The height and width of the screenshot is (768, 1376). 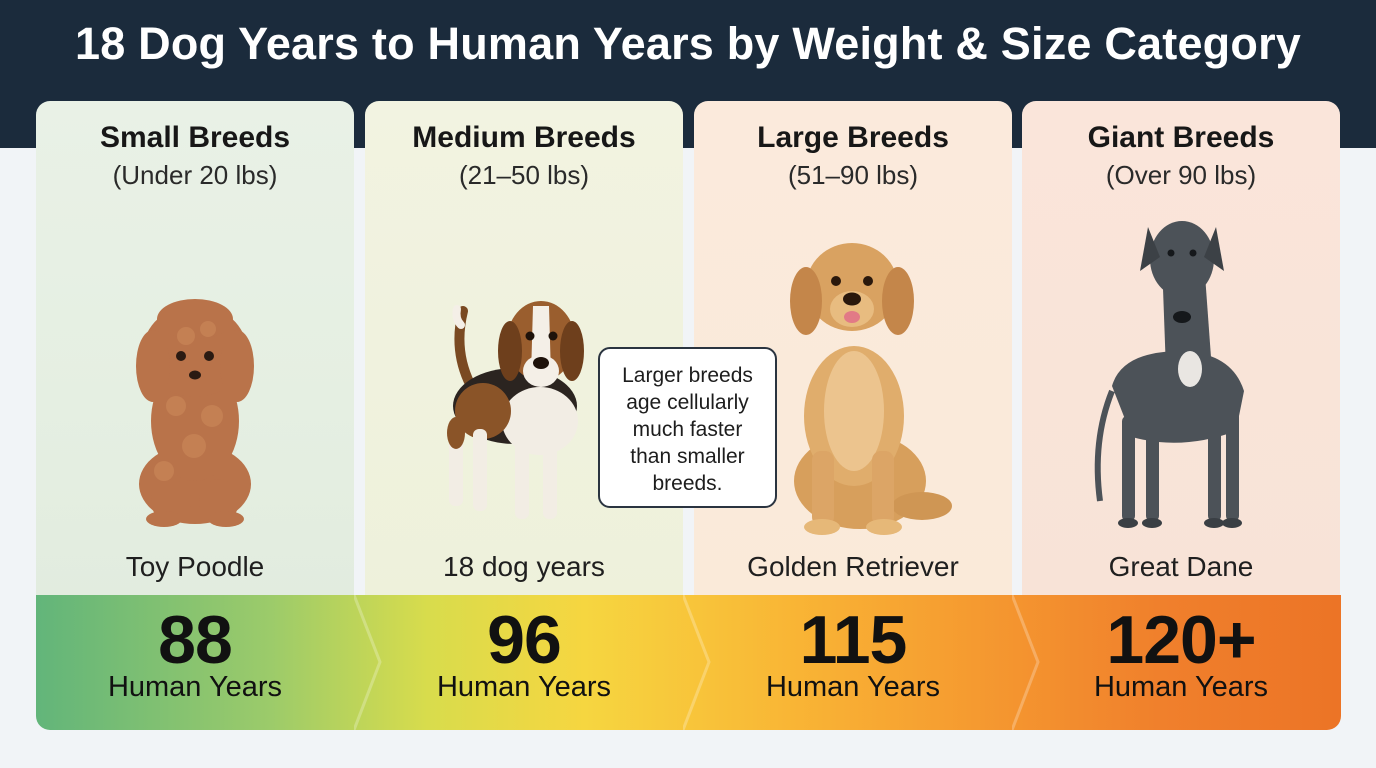 I want to click on age-cell-small: 88 Human Years, so click(x=195, y=662).